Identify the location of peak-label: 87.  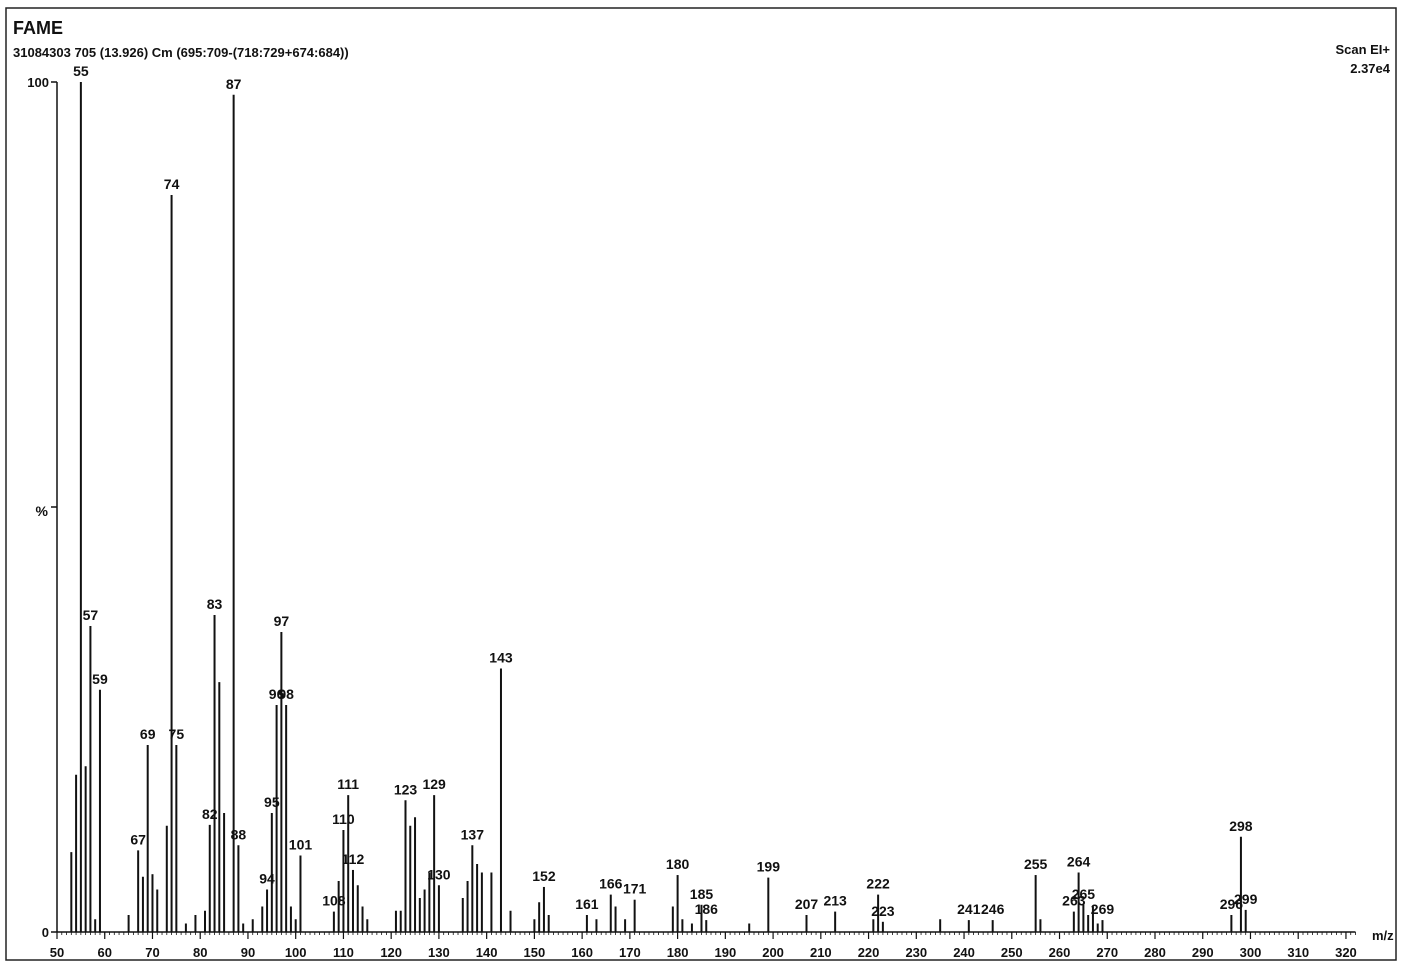
(234, 84).